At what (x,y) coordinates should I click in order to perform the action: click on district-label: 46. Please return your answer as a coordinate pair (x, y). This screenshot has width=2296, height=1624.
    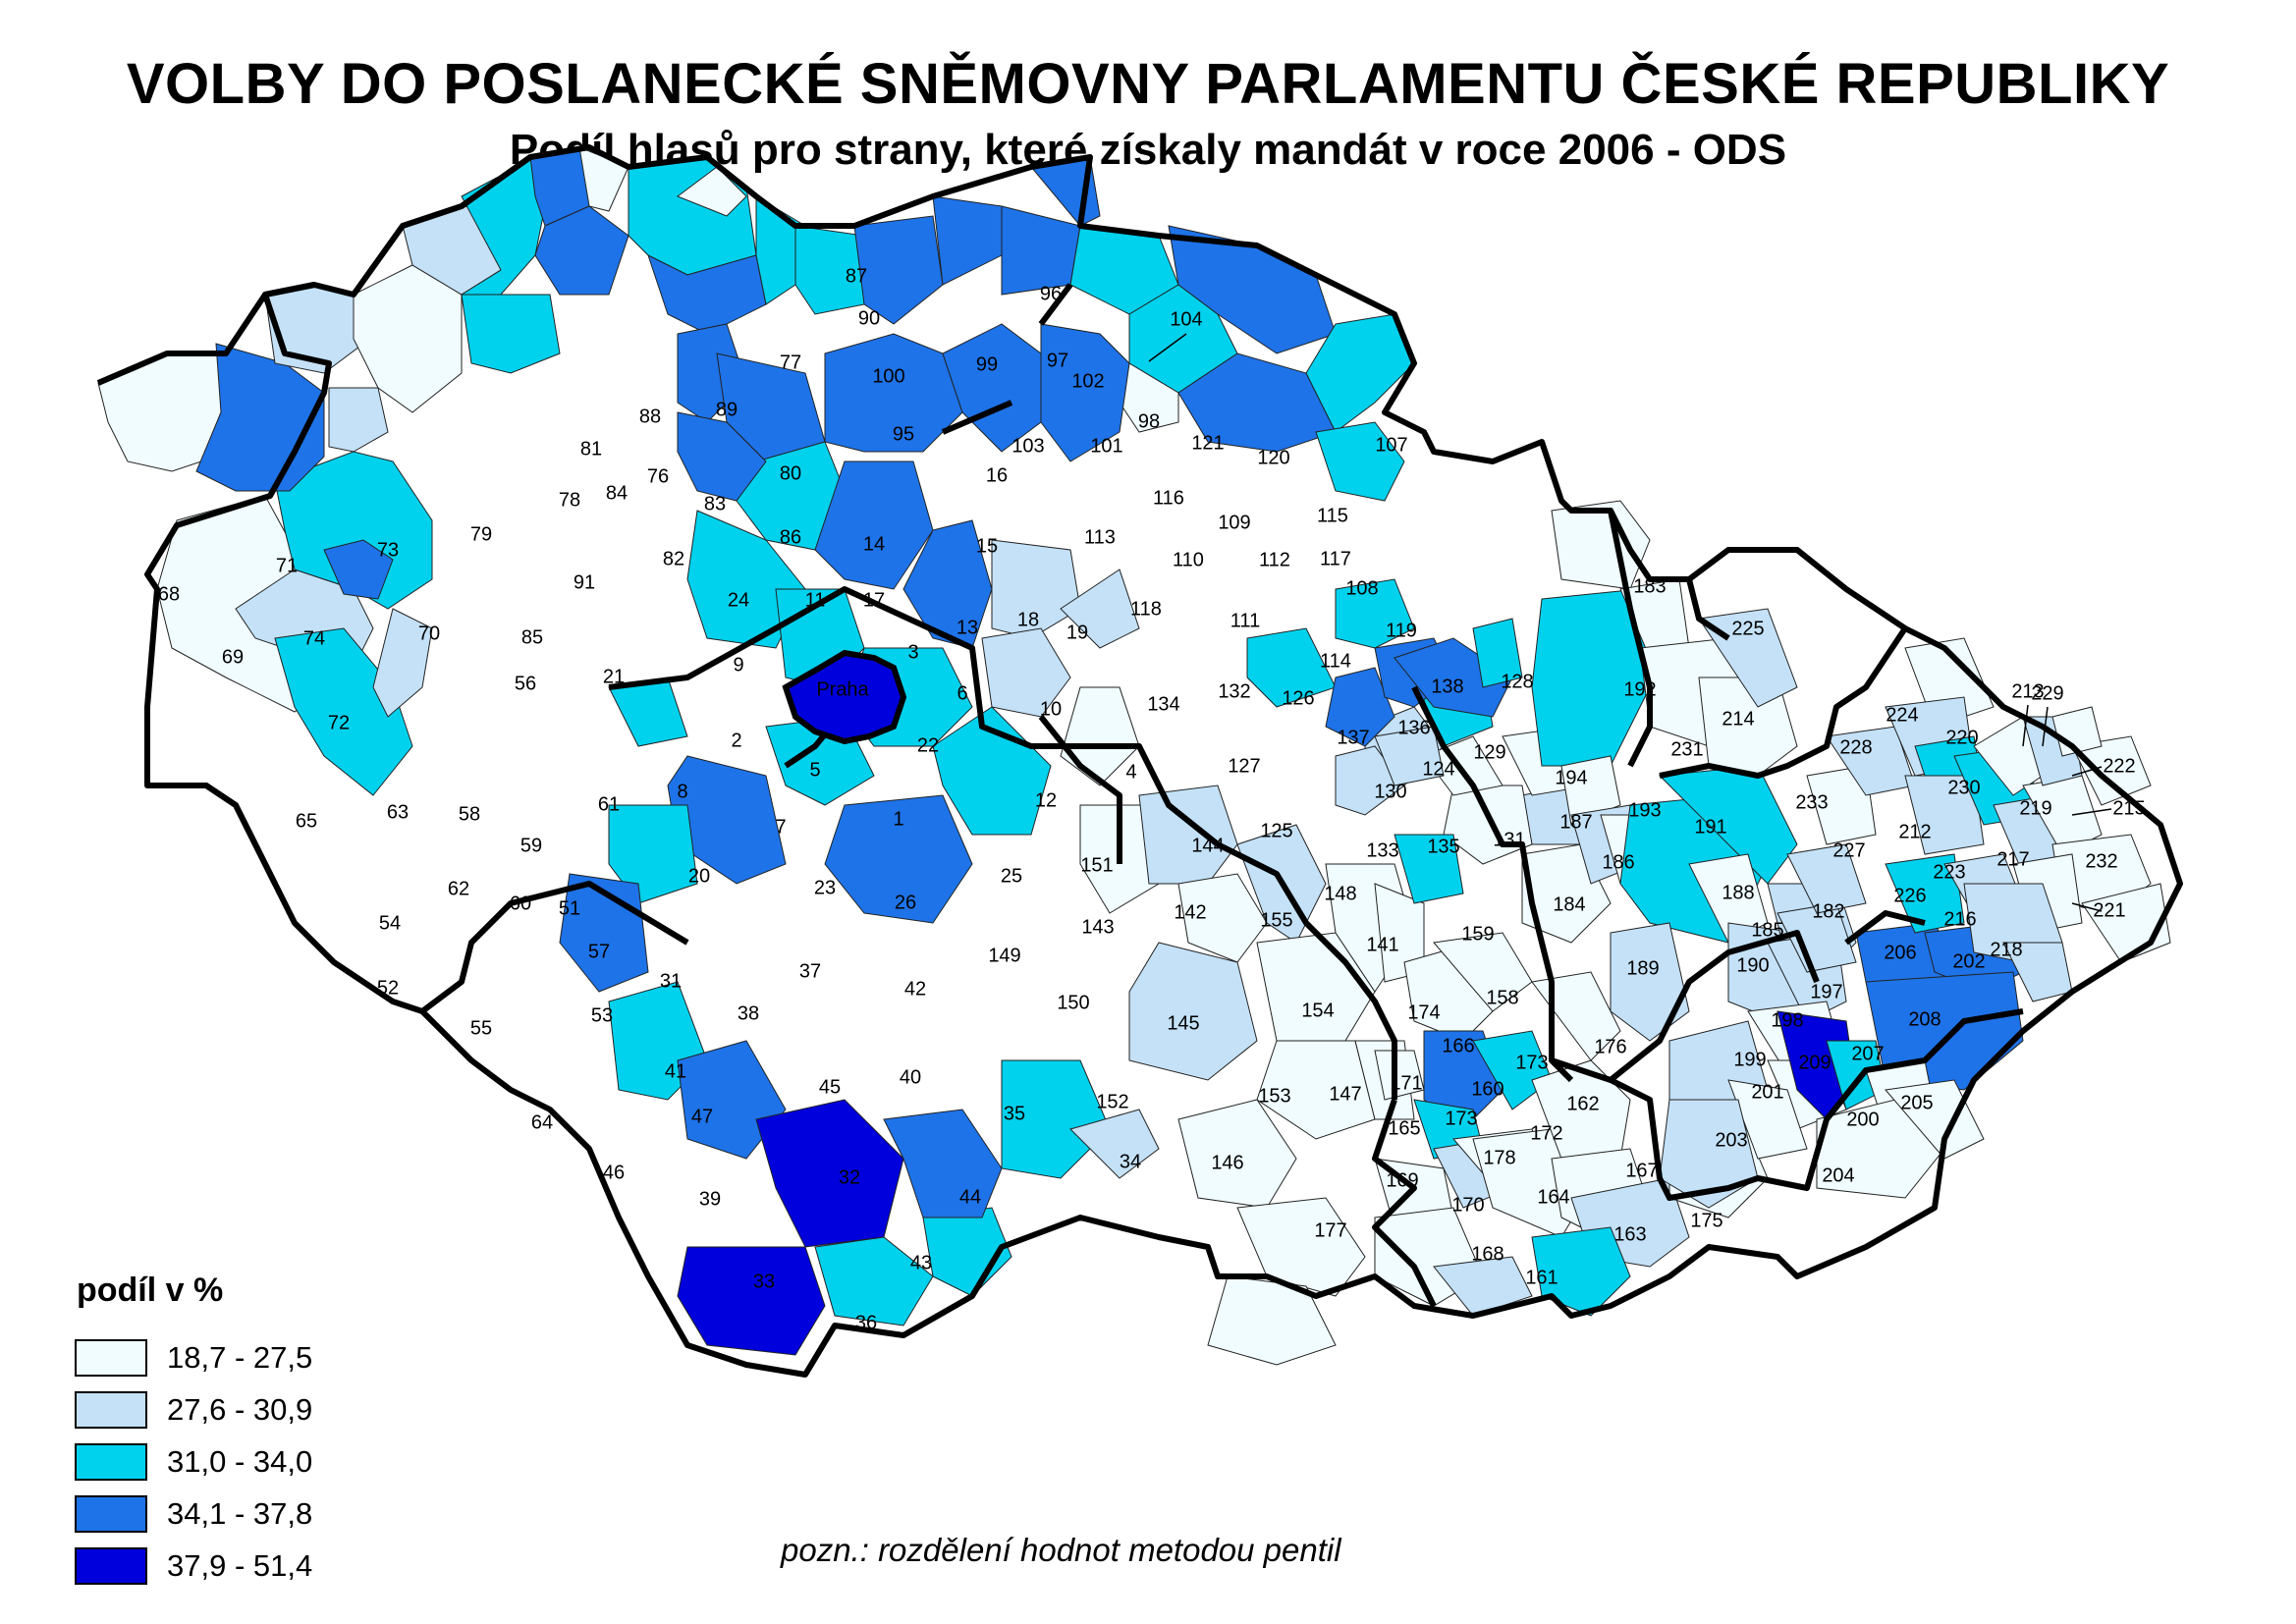
    Looking at the image, I should click on (614, 1172).